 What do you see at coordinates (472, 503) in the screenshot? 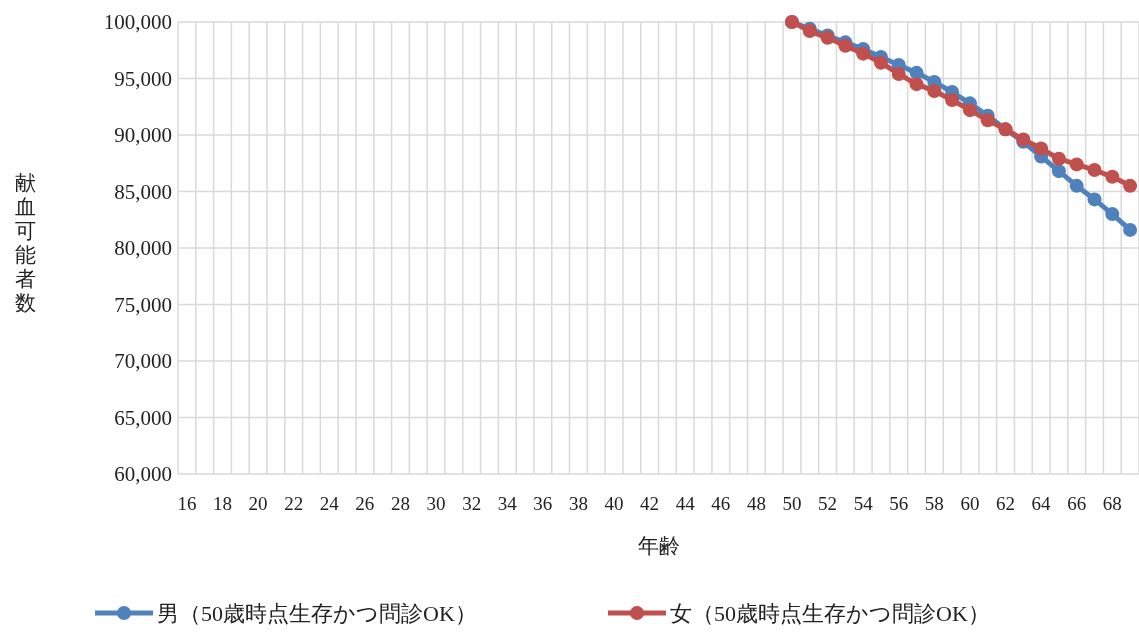
I see `x-tick-label: 32` at bounding box center [472, 503].